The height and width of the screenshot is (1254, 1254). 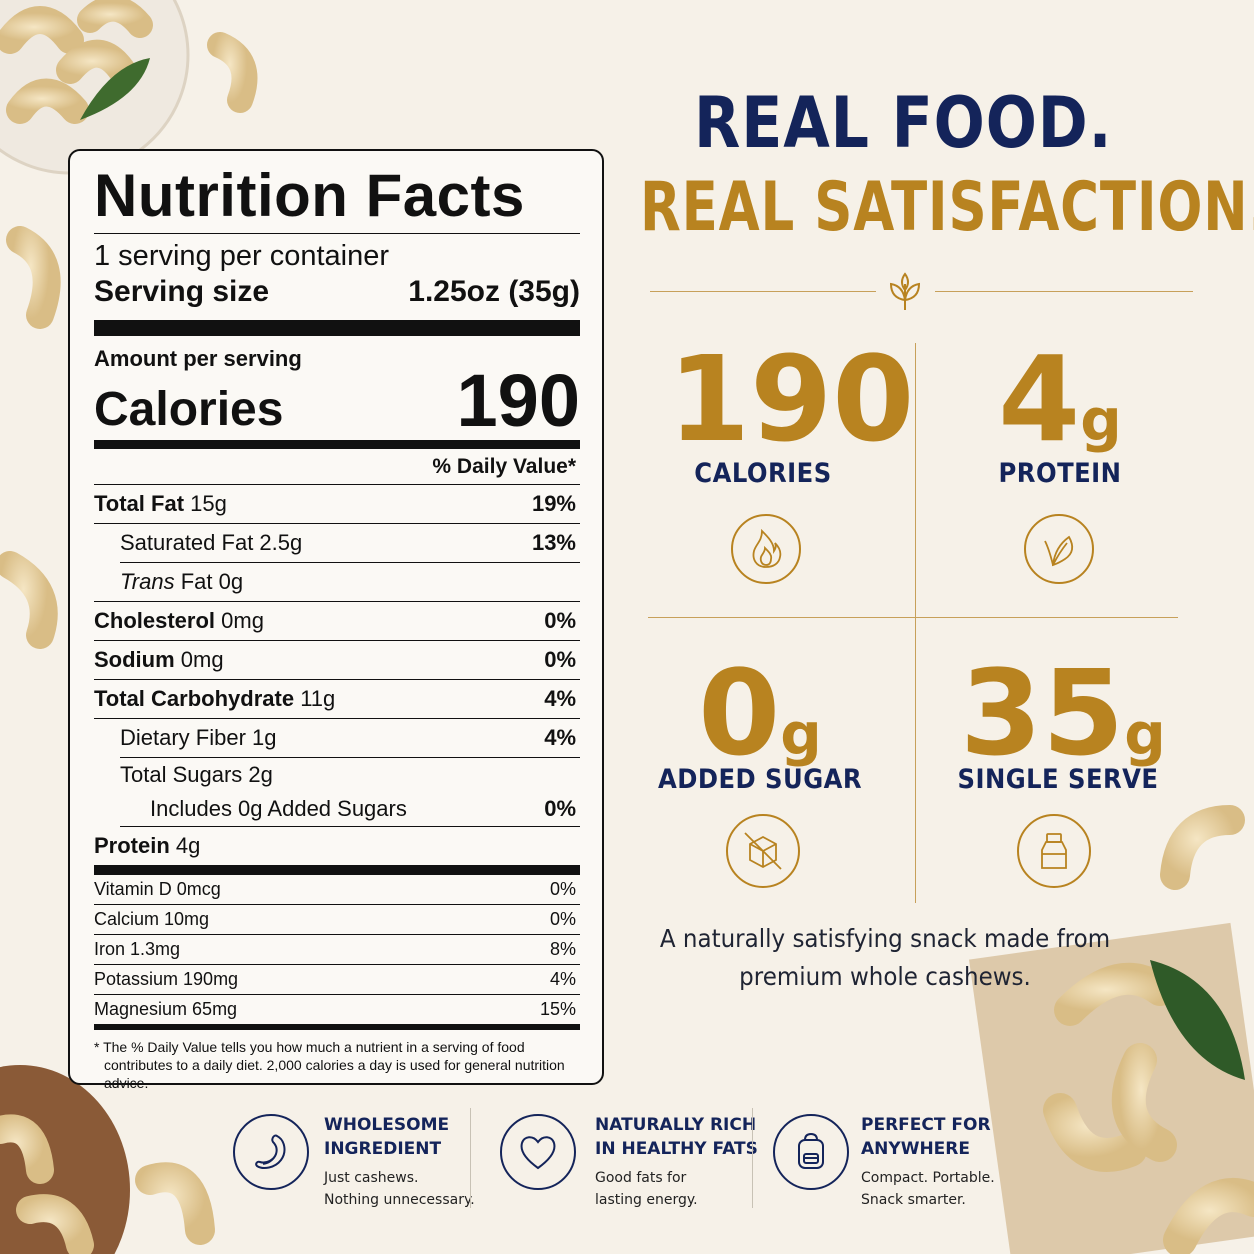 I want to click on stat-calories-label: CALORIES, so click(x=763, y=473).